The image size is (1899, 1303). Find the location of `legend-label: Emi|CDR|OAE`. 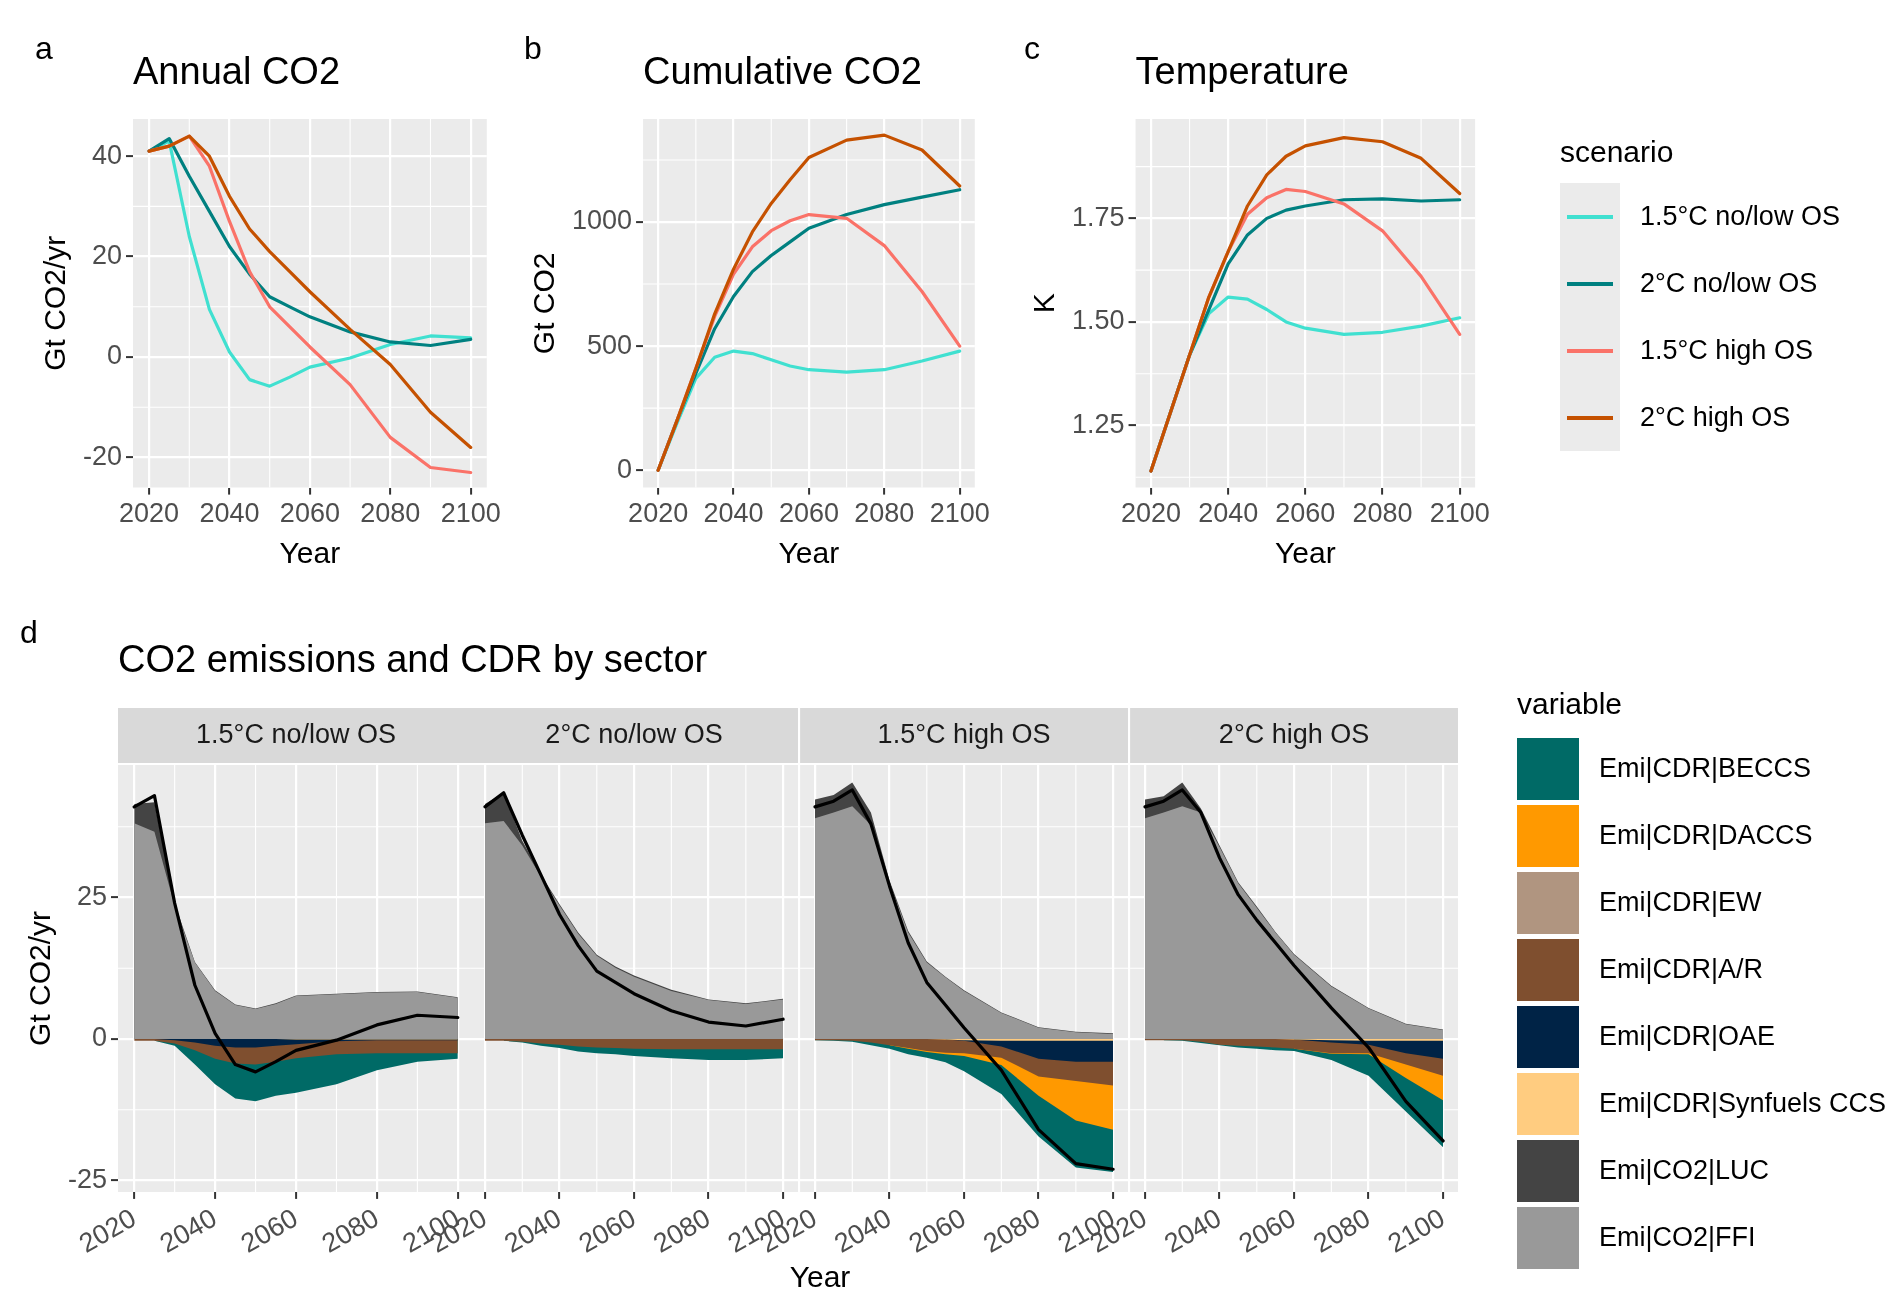

legend-label: Emi|CDR|OAE is located at coordinates (1687, 1036).